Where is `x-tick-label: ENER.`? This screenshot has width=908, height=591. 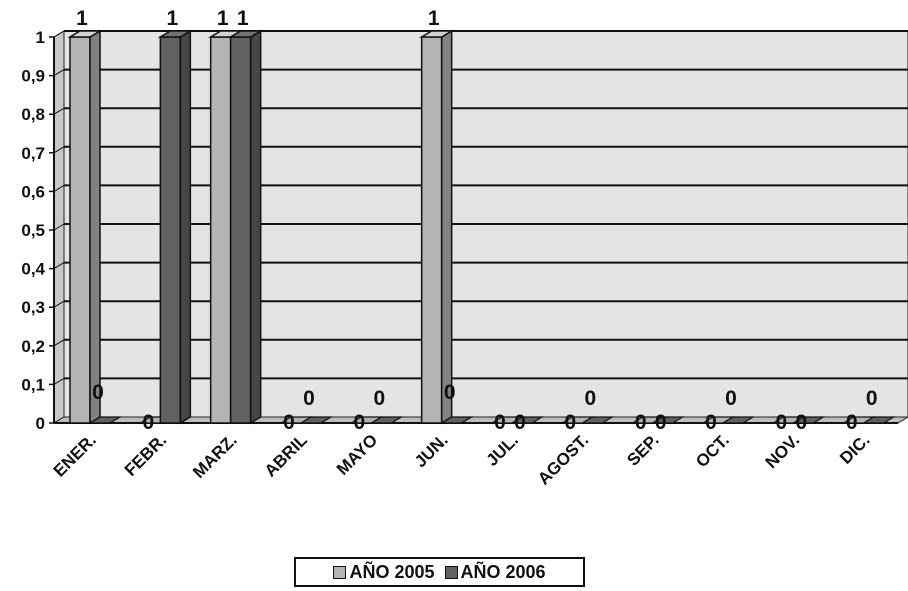 x-tick-label: ENER. is located at coordinates (75, 455).